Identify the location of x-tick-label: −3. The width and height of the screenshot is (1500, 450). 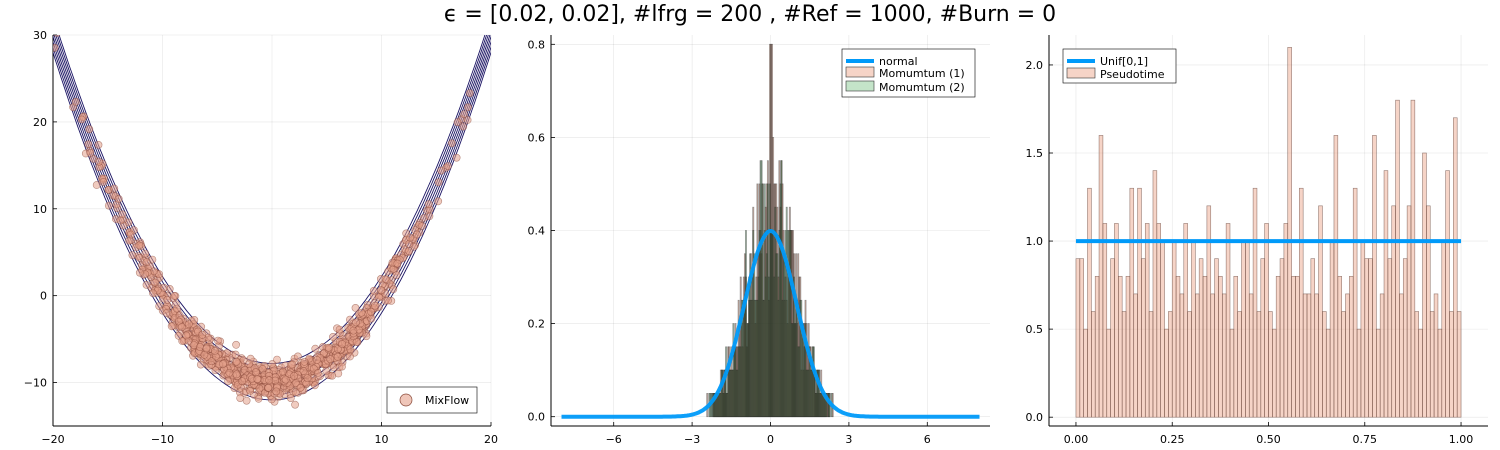
(692, 439).